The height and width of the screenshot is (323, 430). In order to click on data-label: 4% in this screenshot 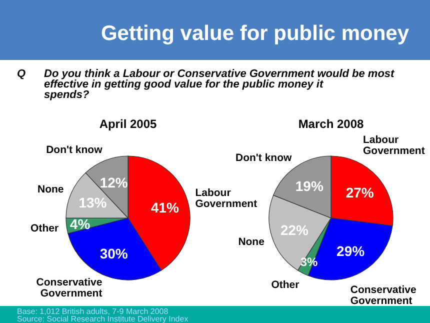, I will do `click(80, 224)`.